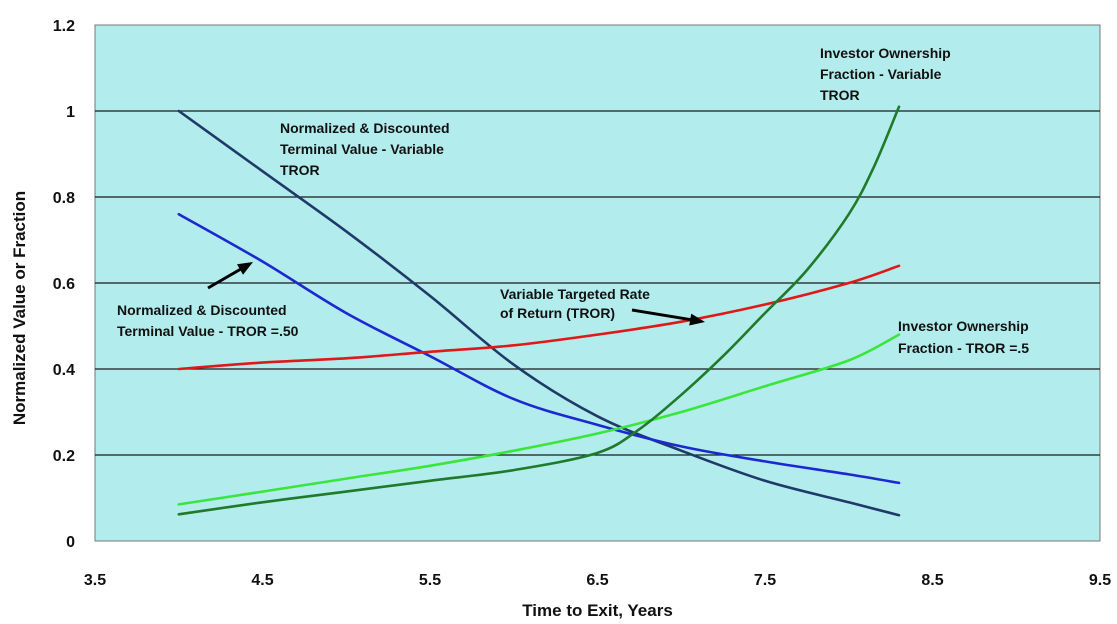 This screenshot has width=1117, height=624. I want to click on y-axis-title: Normalized Value or Fraction, so click(19, 308).